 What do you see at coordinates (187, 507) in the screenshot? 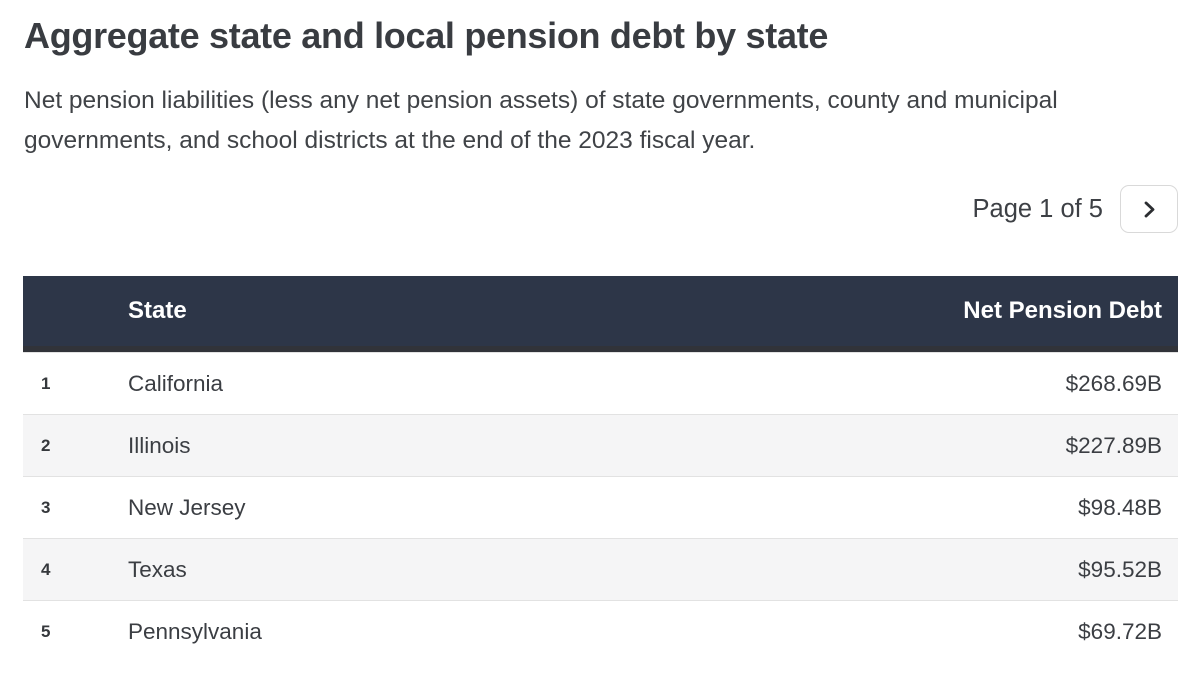
I see `row-state: New Jersey` at bounding box center [187, 507].